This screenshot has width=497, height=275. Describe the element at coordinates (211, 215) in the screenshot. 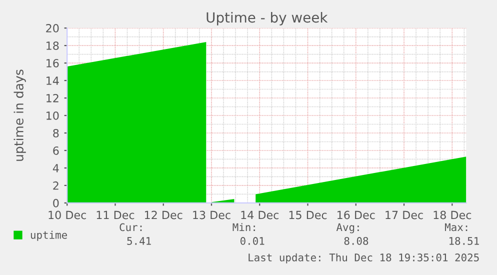

I see `x-tick-label: 13 Dec` at that location.